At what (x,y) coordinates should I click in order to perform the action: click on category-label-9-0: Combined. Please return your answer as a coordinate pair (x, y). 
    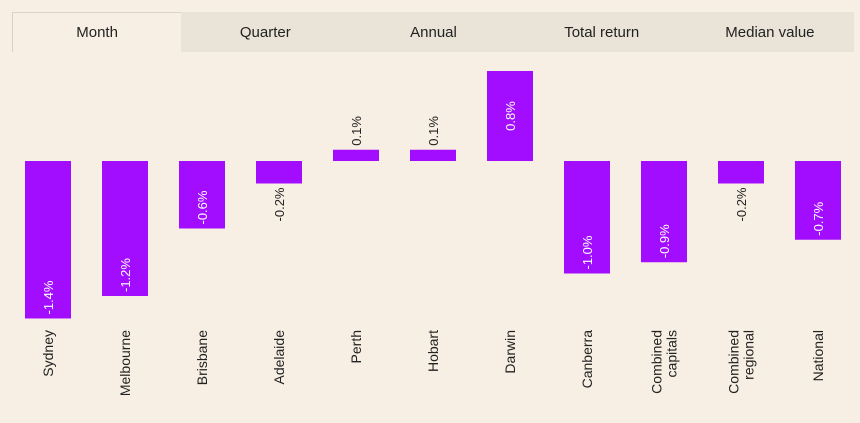
    Looking at the image, I should click on (734, 362).